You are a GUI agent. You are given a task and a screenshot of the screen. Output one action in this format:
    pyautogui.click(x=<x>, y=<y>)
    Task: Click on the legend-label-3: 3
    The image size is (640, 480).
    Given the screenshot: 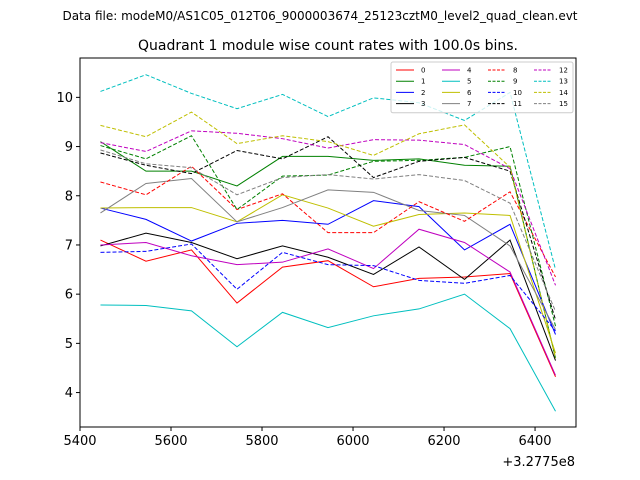 What is the action you would take?
    pyautogui.click(x=423, y=104)
    